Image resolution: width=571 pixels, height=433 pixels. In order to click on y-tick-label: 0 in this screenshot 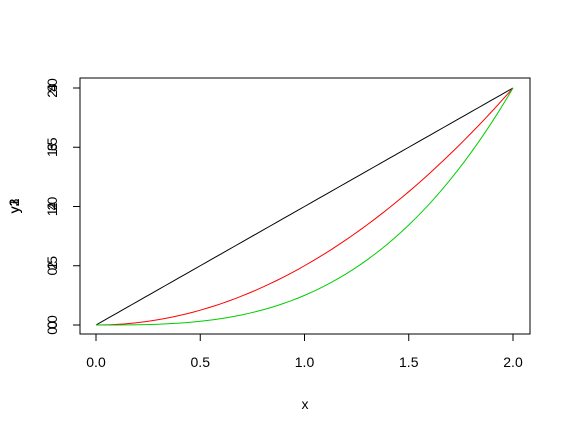, I will do `click(52, 325)`.